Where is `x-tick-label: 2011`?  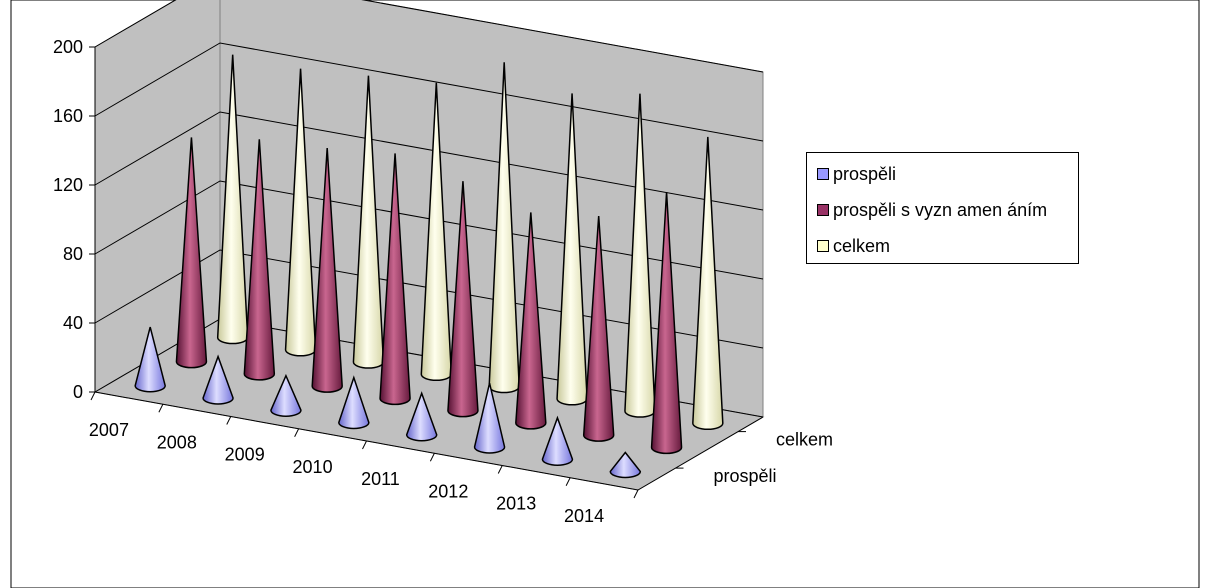
x-tick-label: 2011 is located at coordinates (380, 479).